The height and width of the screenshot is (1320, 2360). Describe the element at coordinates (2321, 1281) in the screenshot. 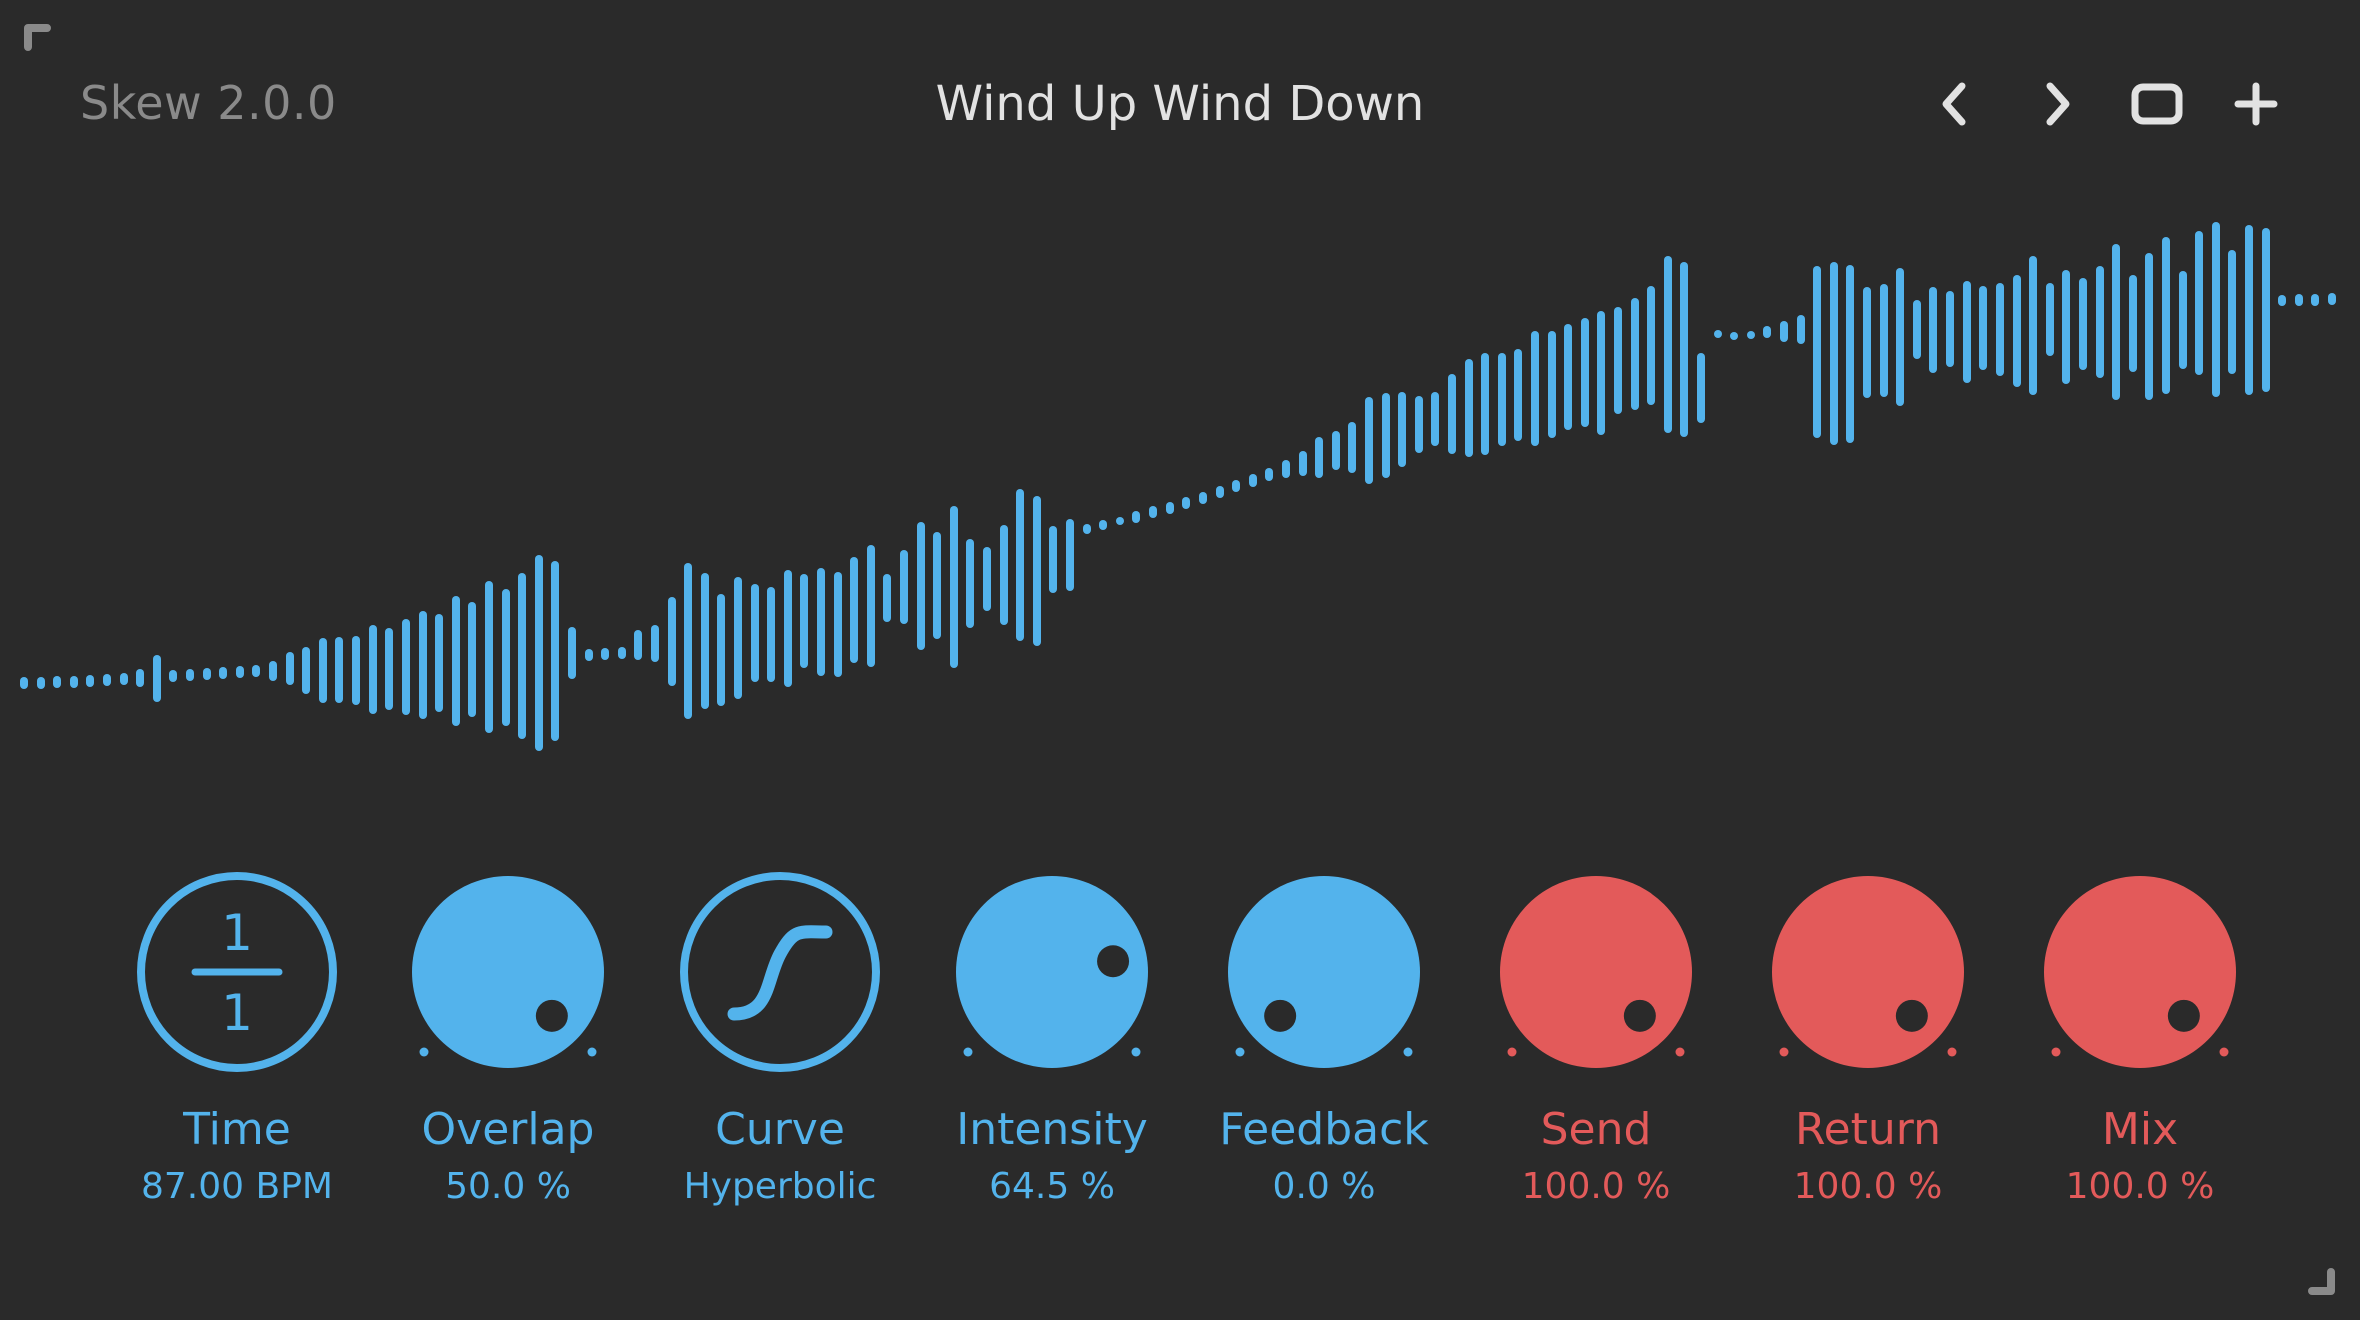

I see `resize-handle-icon` at that location.